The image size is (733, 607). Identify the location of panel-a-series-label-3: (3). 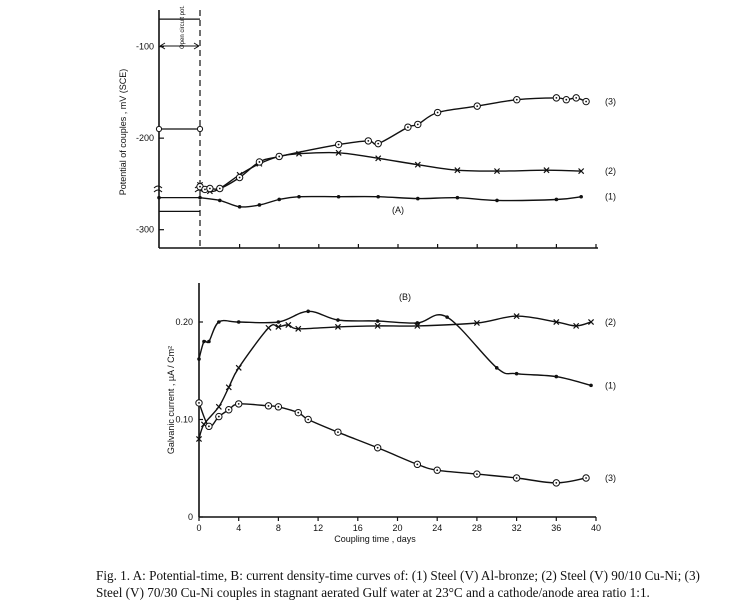
(610, 102).